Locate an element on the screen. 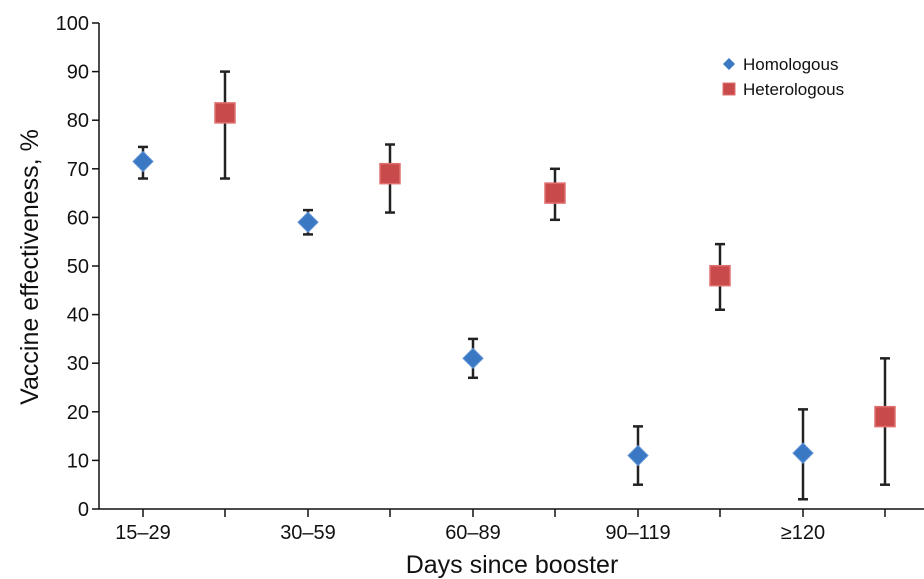 The image size is (924, 579). x-tick-label: 90–119 is located at coordinates (637, 533).